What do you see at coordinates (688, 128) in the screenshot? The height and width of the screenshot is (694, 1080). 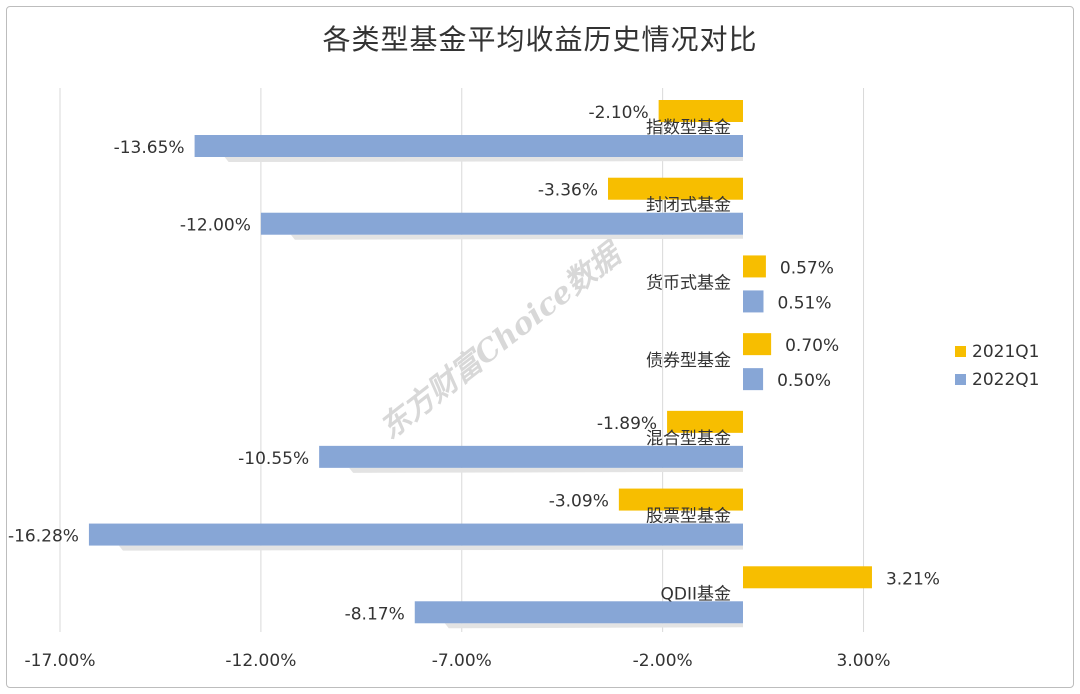 I see `category-label: 指数型基金` at bounding box center [688, 128].